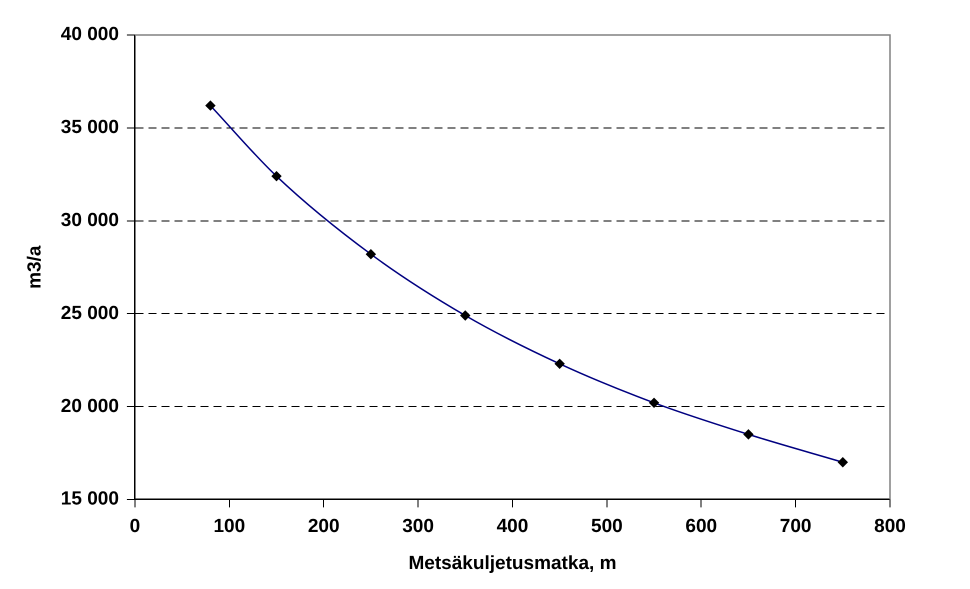 Image resolution: width=970 pixels, height=589 pixels. Describe the element at coordinates (89, 499) in the screenshot. I see `y-tick-label: 15 000` at that location.